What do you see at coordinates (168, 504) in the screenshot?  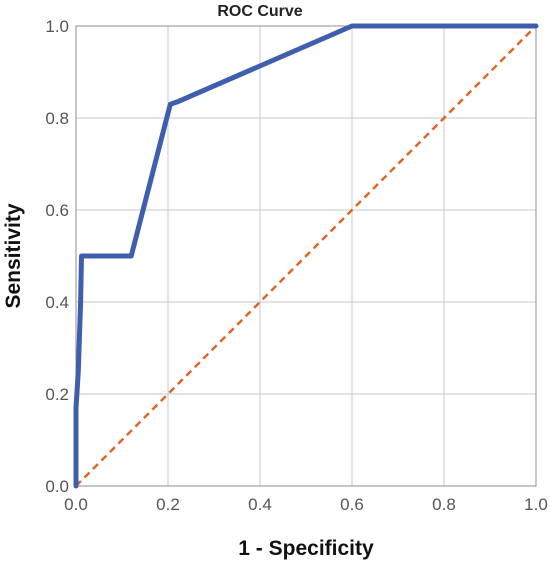 I see `x-tick-label: 0.2` at bounding box center [168, 504].